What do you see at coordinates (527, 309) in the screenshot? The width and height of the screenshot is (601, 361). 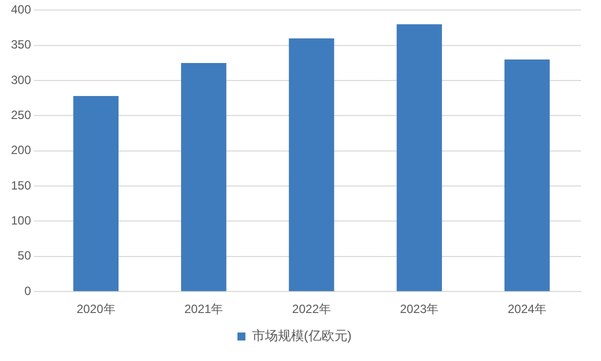 I see `x-tick-label: 2024年` at bounding box center [527, 309].